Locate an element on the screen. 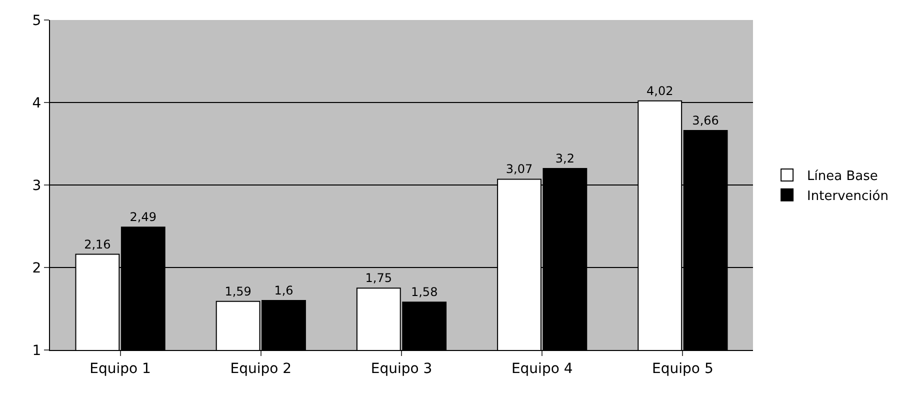 The width and height of the screenshot is (923, 400). legend-label: Intervención is located at coordinates (847, 196).